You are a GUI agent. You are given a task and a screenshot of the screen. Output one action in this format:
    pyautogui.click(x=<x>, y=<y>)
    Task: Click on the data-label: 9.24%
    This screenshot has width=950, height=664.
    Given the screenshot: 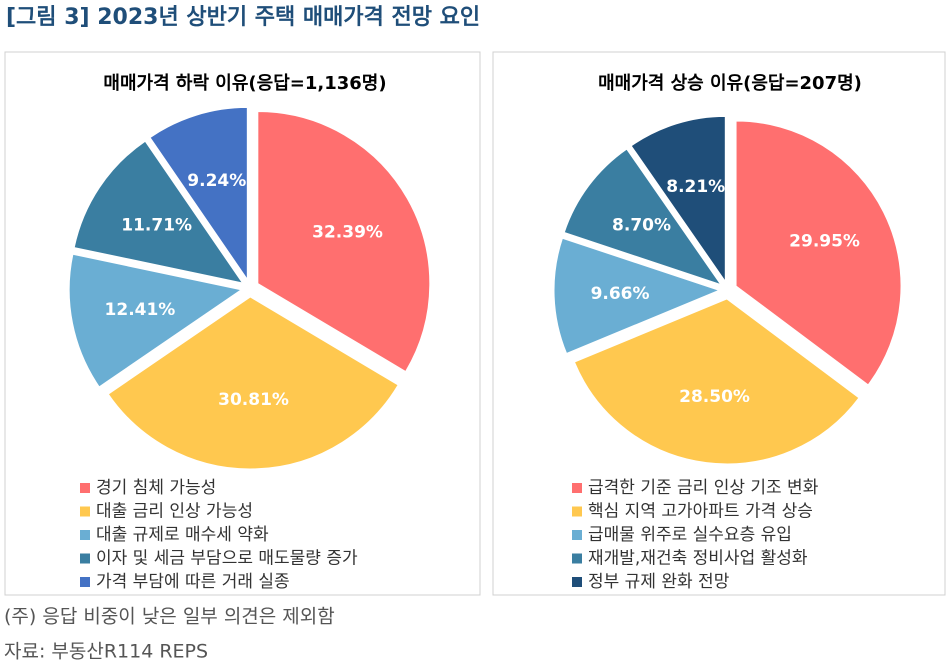 What is the action you would take?
    pyautogui.click(x=216, y=181)
    